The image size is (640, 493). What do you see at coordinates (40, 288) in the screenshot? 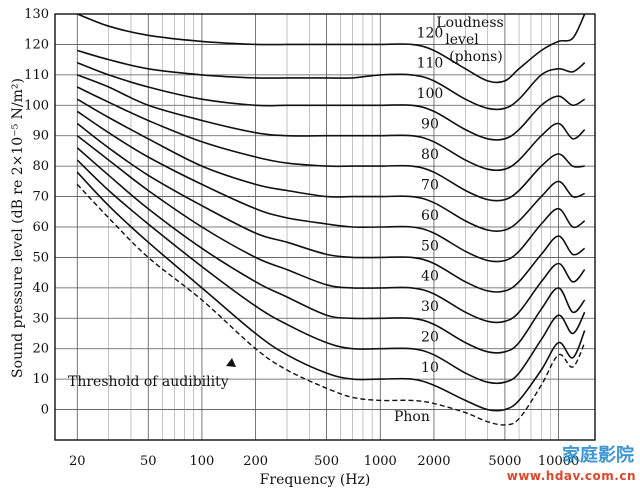
I see `y-tick-label: 40` at bounding box center [40, 288].